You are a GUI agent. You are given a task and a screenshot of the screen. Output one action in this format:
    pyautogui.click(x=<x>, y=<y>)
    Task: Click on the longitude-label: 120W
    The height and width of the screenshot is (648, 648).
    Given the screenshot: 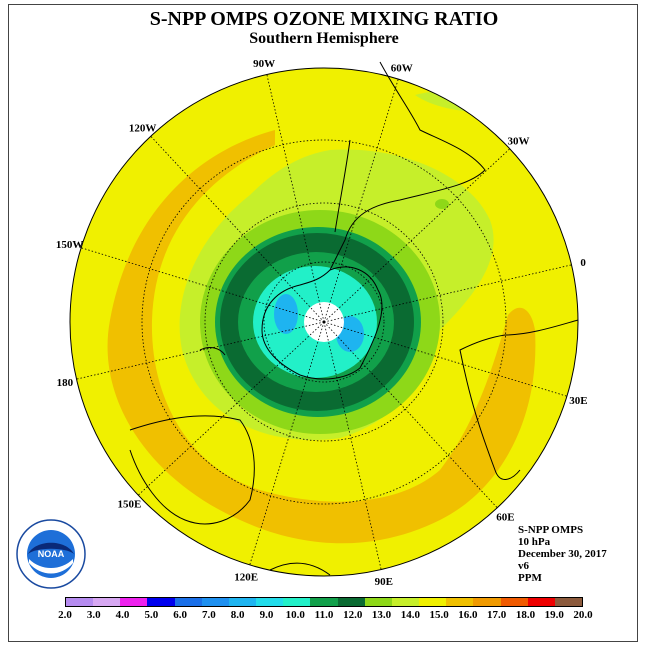 What is the action you would take?
    pyautogui.click(x=143, y=128)
    